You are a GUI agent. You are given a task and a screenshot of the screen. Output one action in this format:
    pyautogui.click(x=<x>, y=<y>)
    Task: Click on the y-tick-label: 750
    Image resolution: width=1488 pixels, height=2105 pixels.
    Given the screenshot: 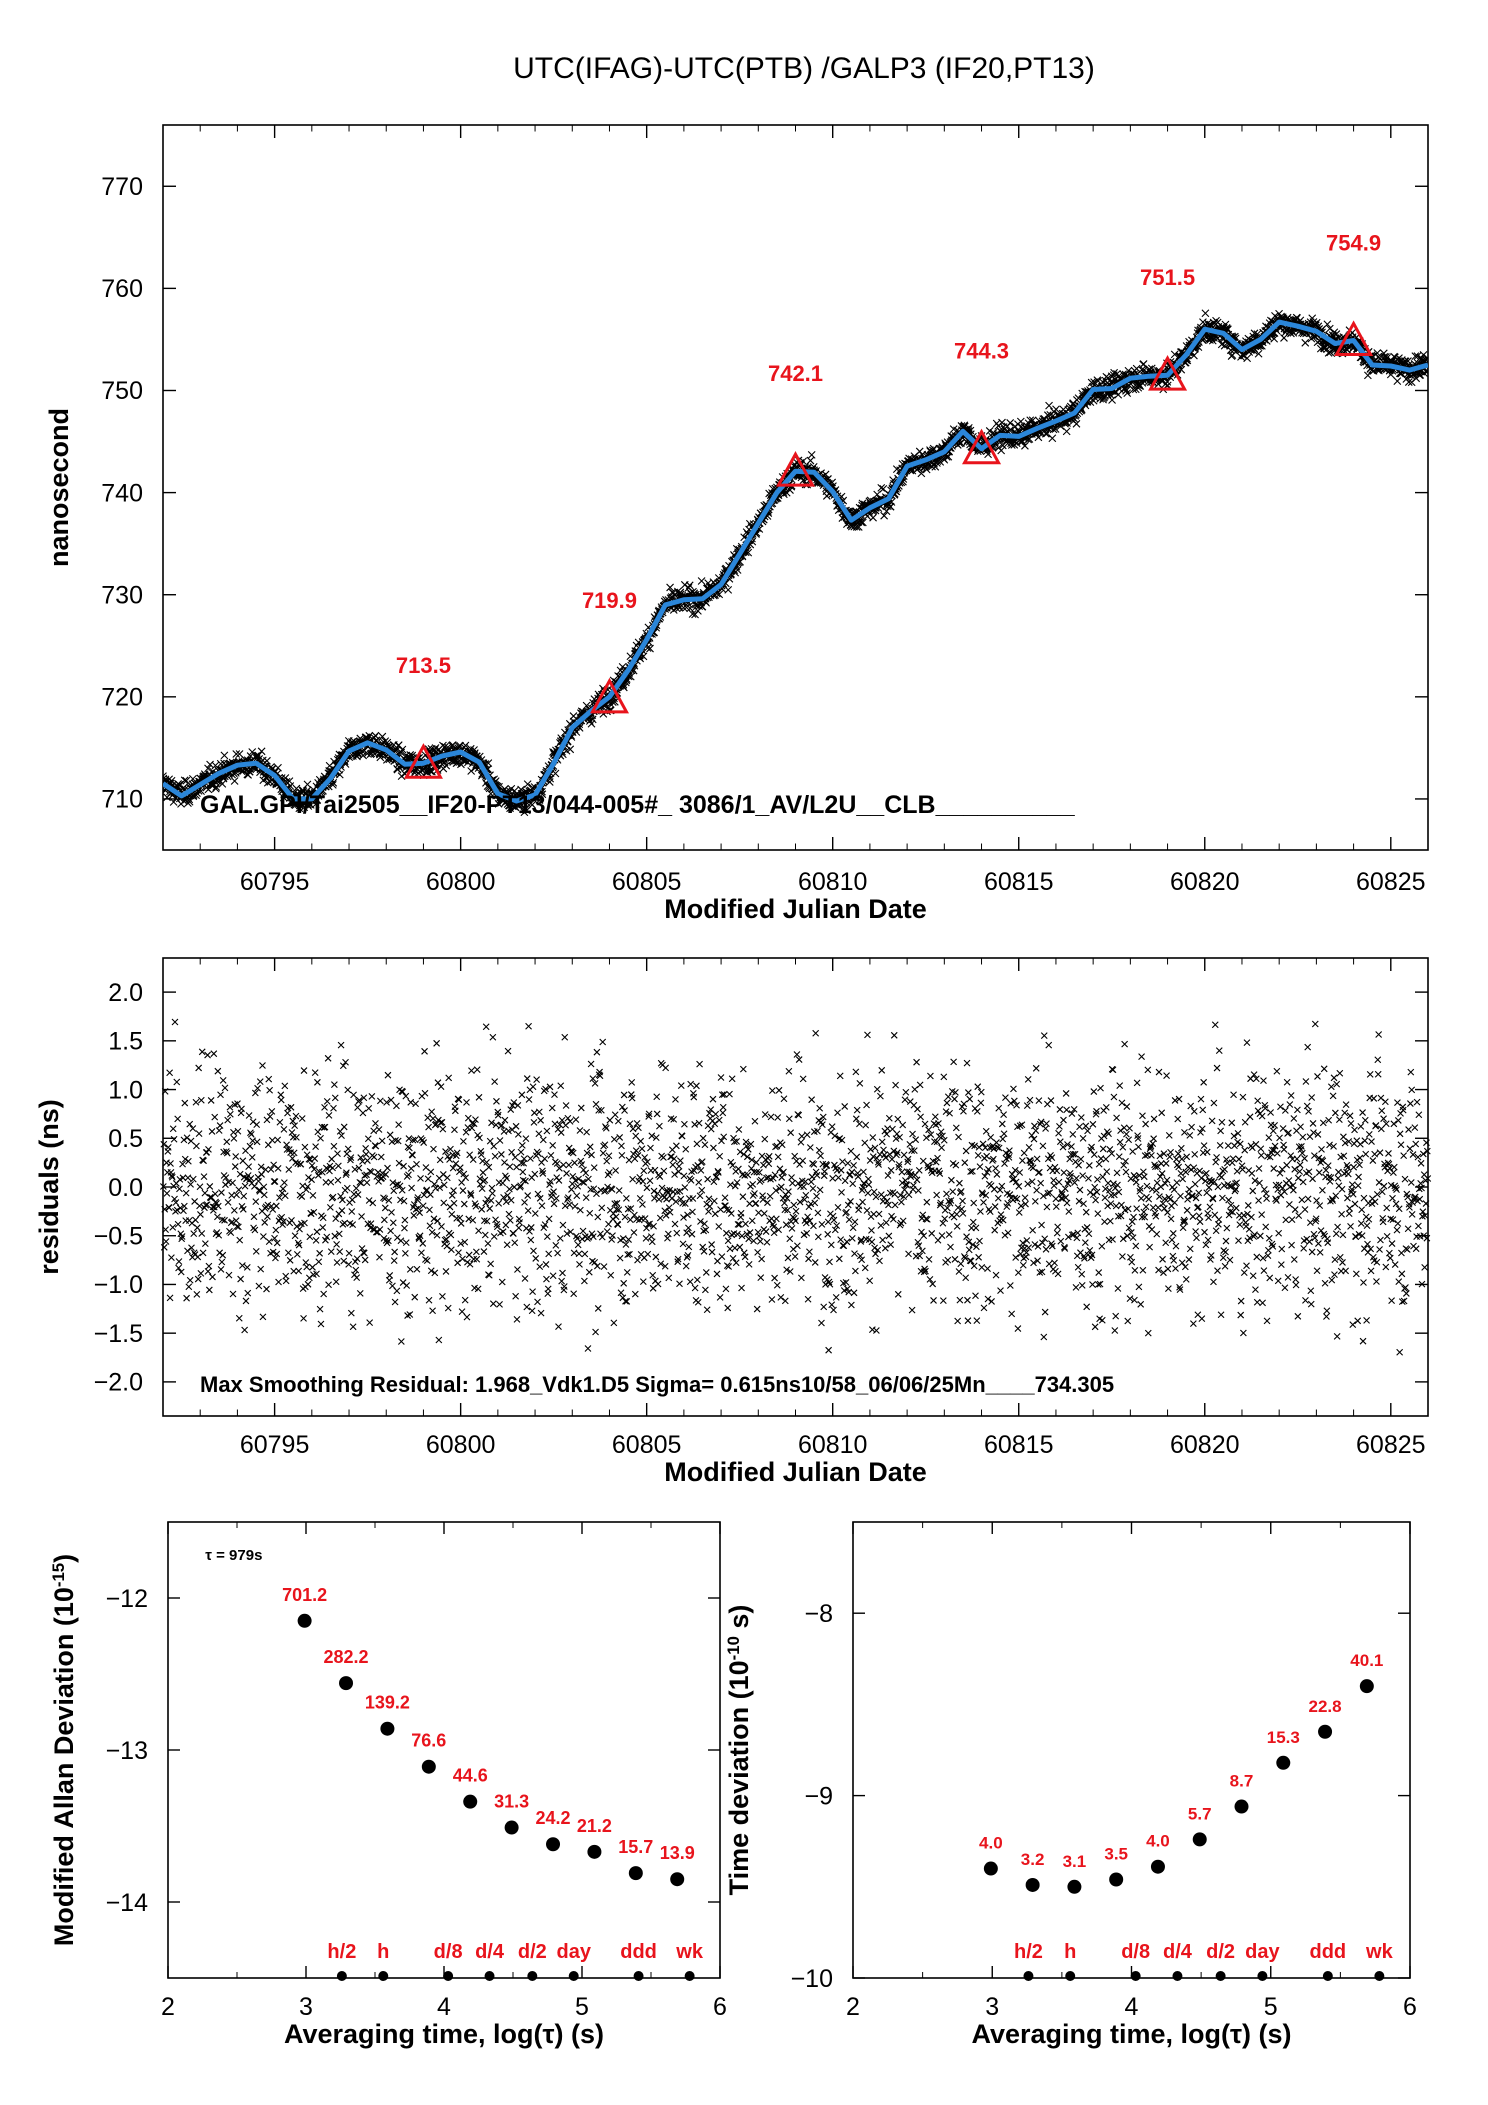 What is the action you would take?
    pyautogui.click(x=122, y=391)
    